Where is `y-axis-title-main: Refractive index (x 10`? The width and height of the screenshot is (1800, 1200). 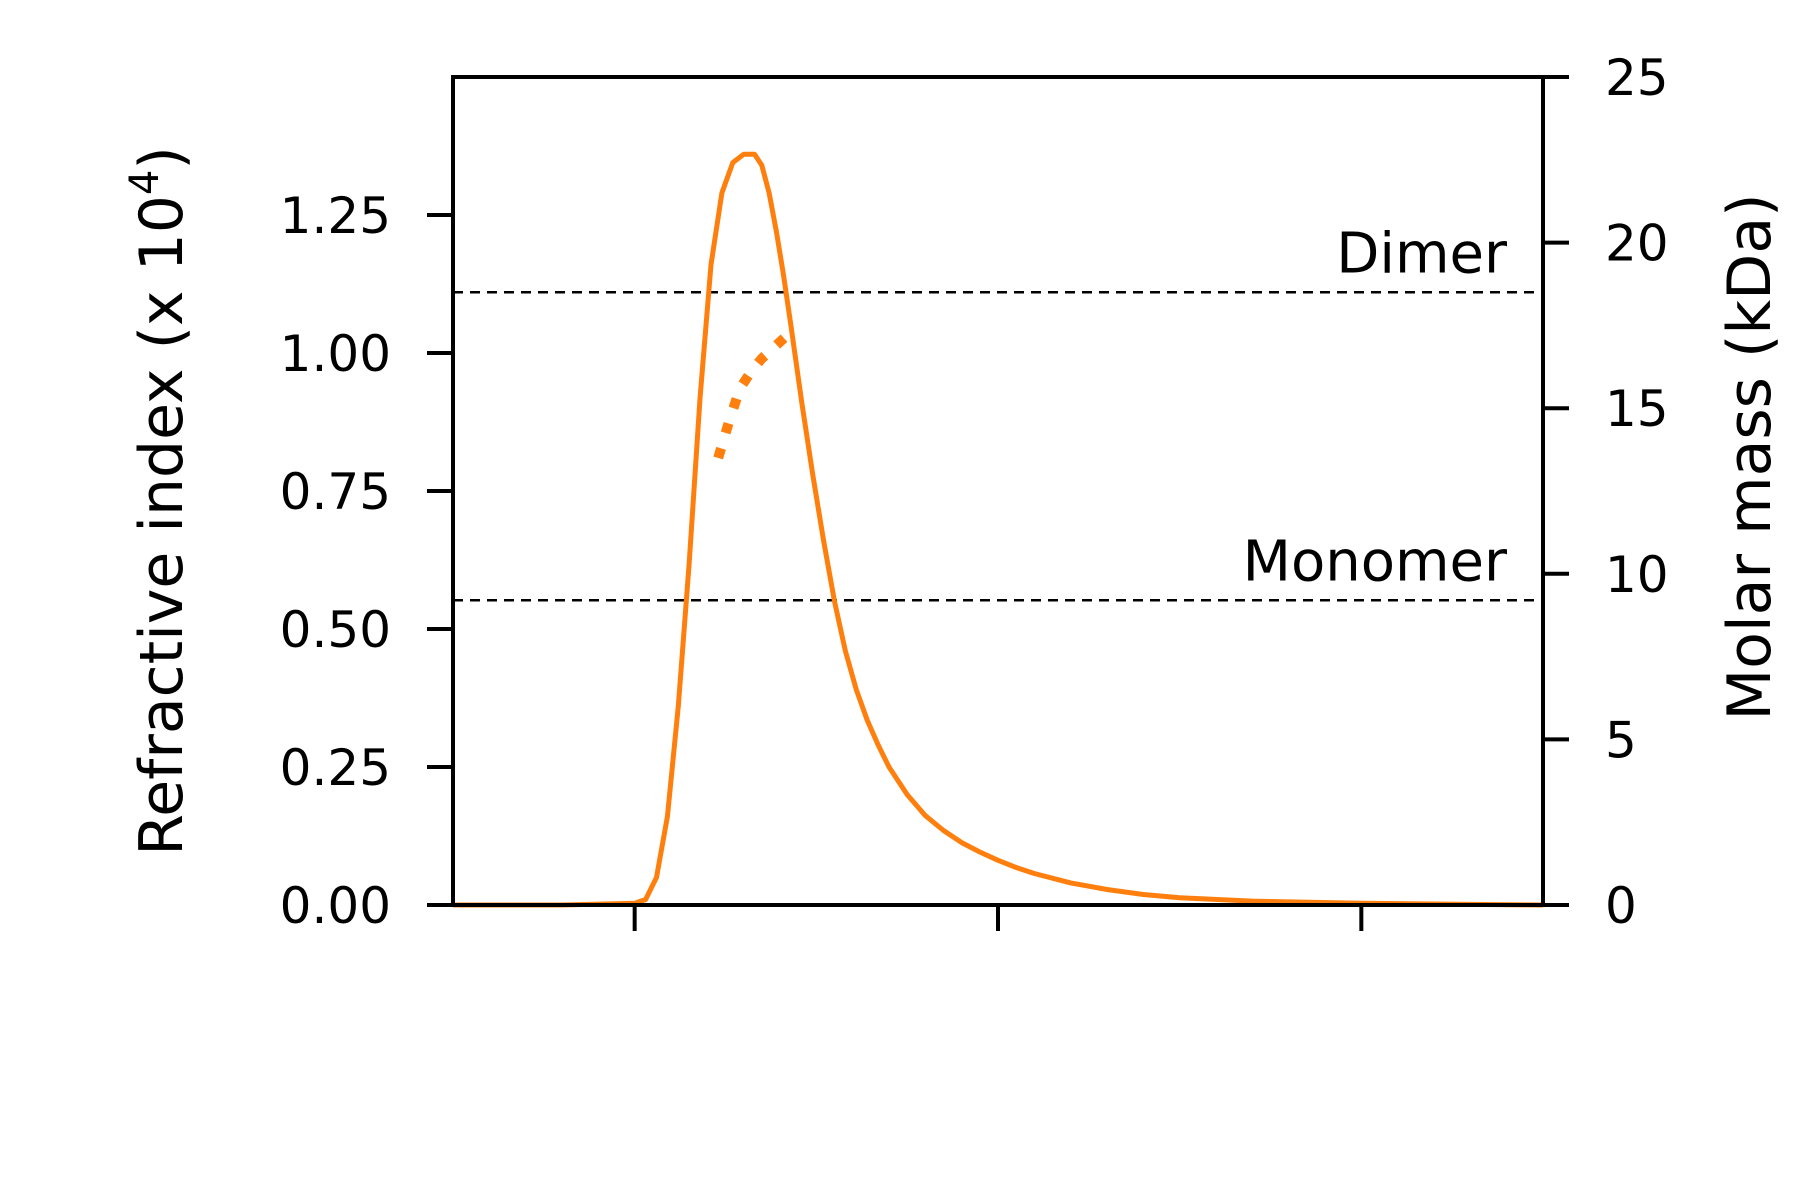 y-axis-title-main: Refractive index (x 10 is located at coordinates (162, 525).